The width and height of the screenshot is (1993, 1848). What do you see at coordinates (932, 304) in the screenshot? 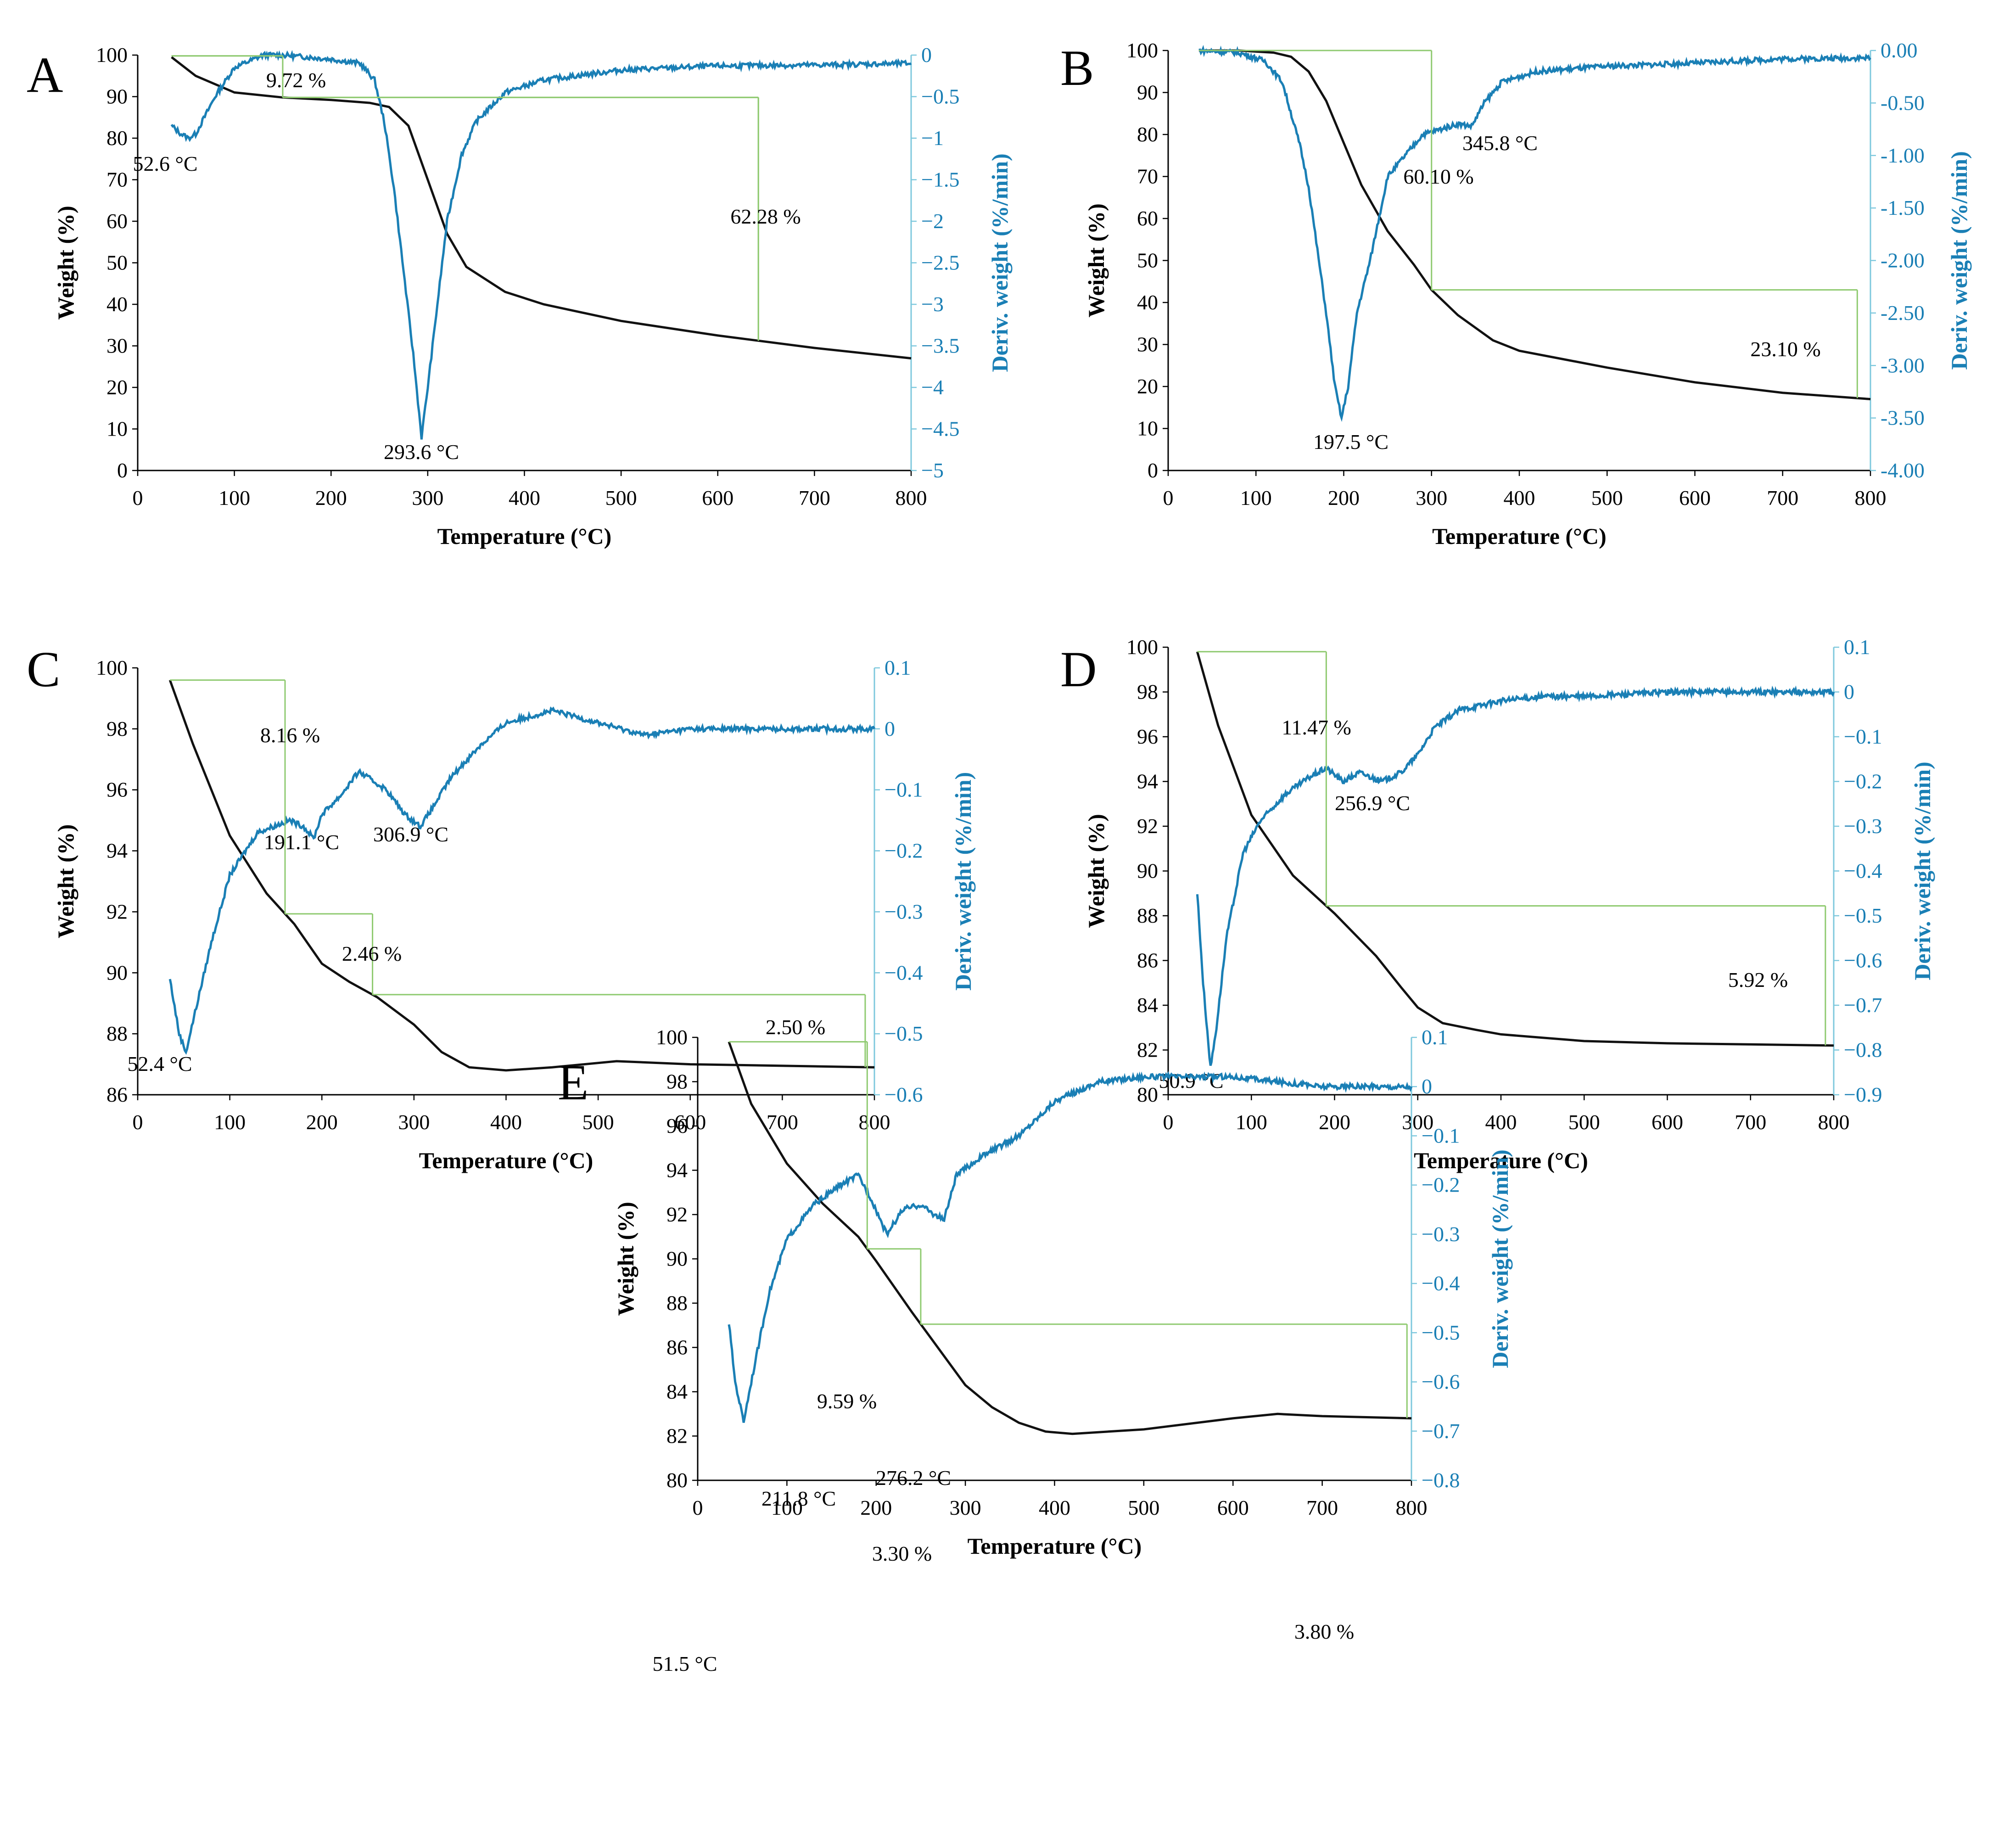
I see `y2-tick-label: −3` at bounding box center [932, 304].